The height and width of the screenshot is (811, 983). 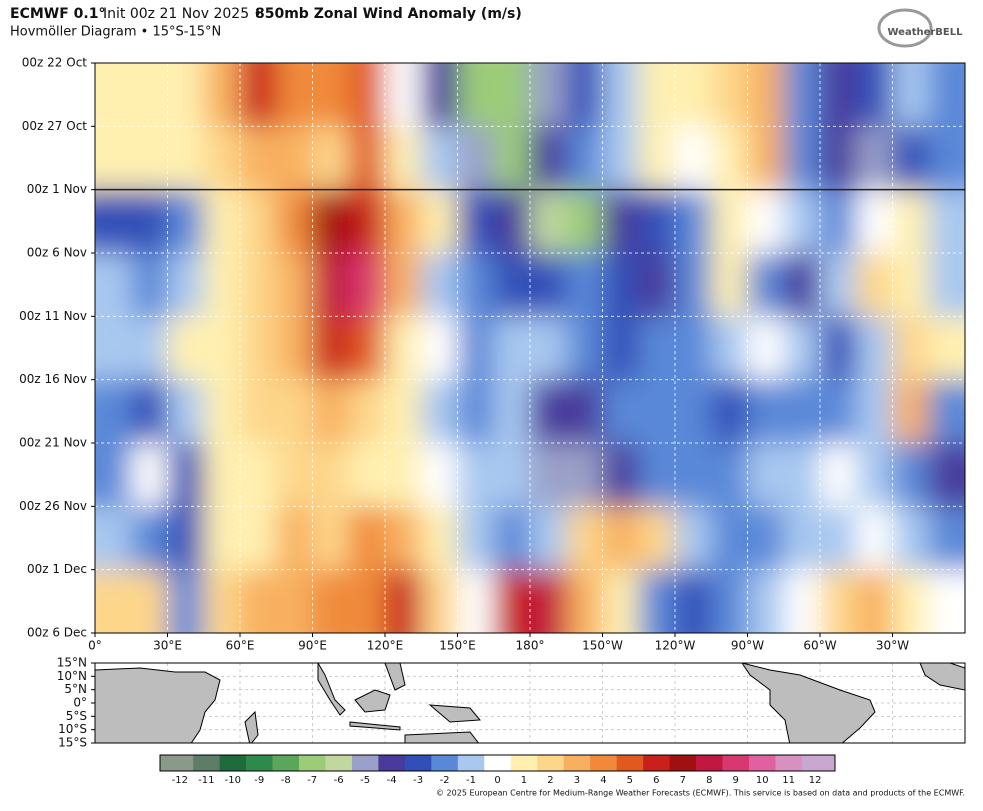 I want to click on sumatra, so click(x=331, y=689).